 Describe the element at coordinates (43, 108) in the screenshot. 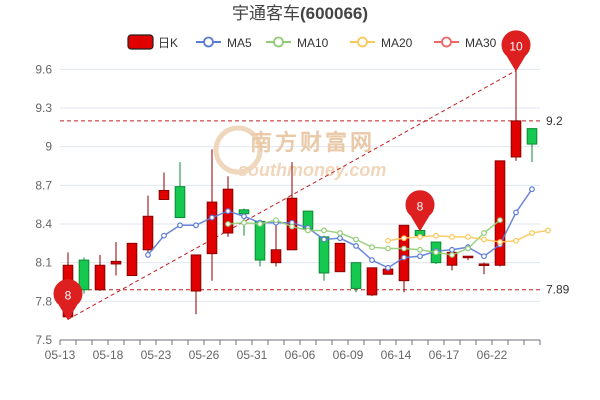

I see `y-tick-label: 9.3` at that location.